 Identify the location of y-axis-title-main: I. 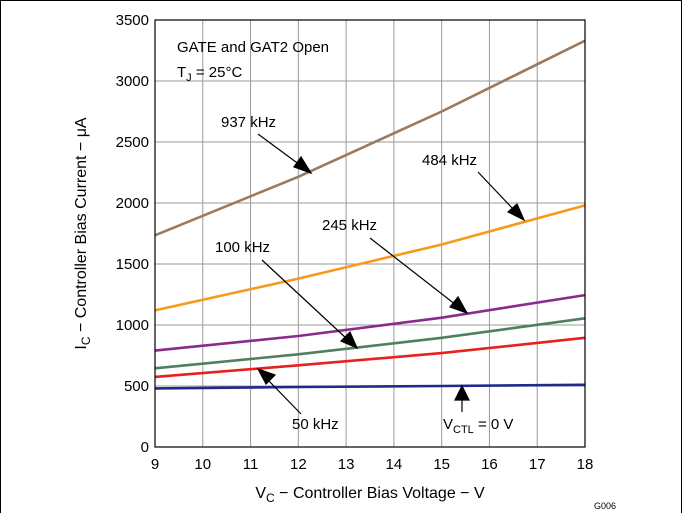
(81, 347).